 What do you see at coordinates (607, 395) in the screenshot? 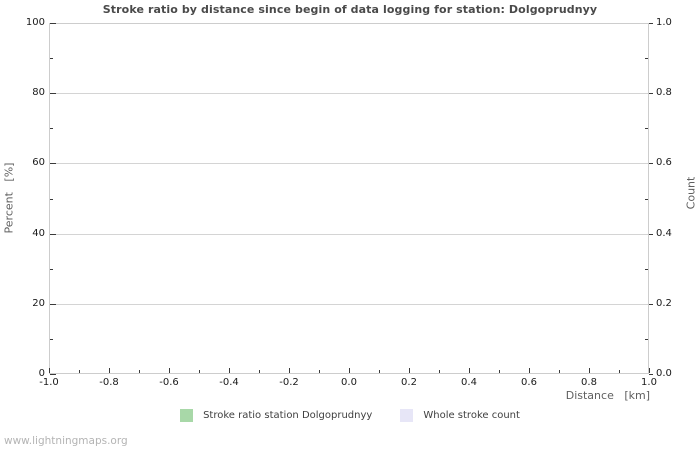
I see `x-axis-title: Distance [km]` at bounding box center [607, 395].